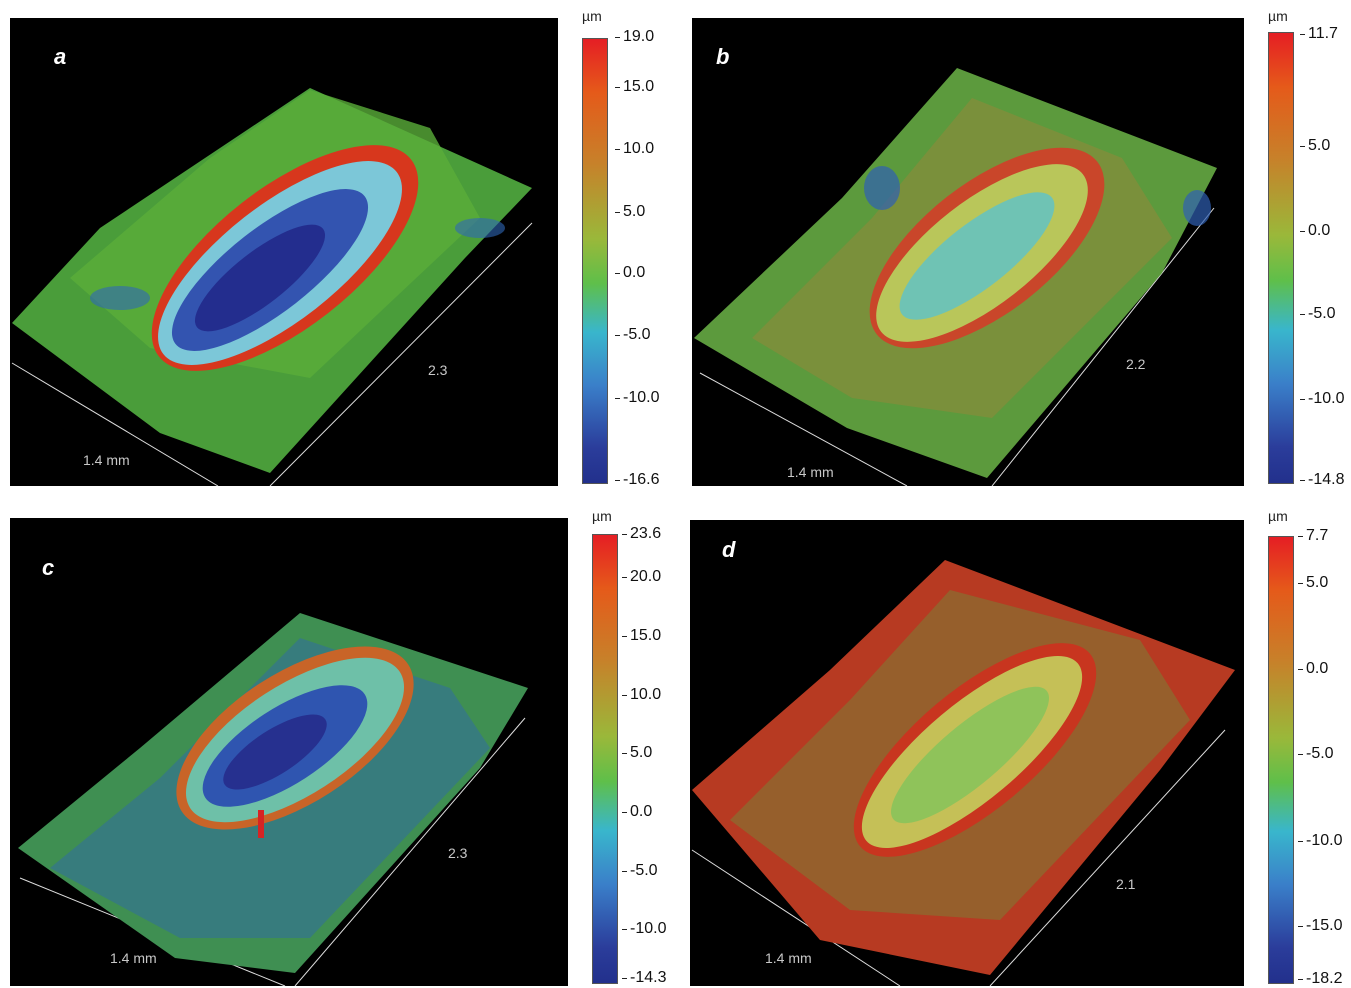 Image resolution: width=1351 pixels, height=988 pixels. Describe the element at coordinates (641, 533) in the screenshot. I see `tick-label: 23.6` at that location.